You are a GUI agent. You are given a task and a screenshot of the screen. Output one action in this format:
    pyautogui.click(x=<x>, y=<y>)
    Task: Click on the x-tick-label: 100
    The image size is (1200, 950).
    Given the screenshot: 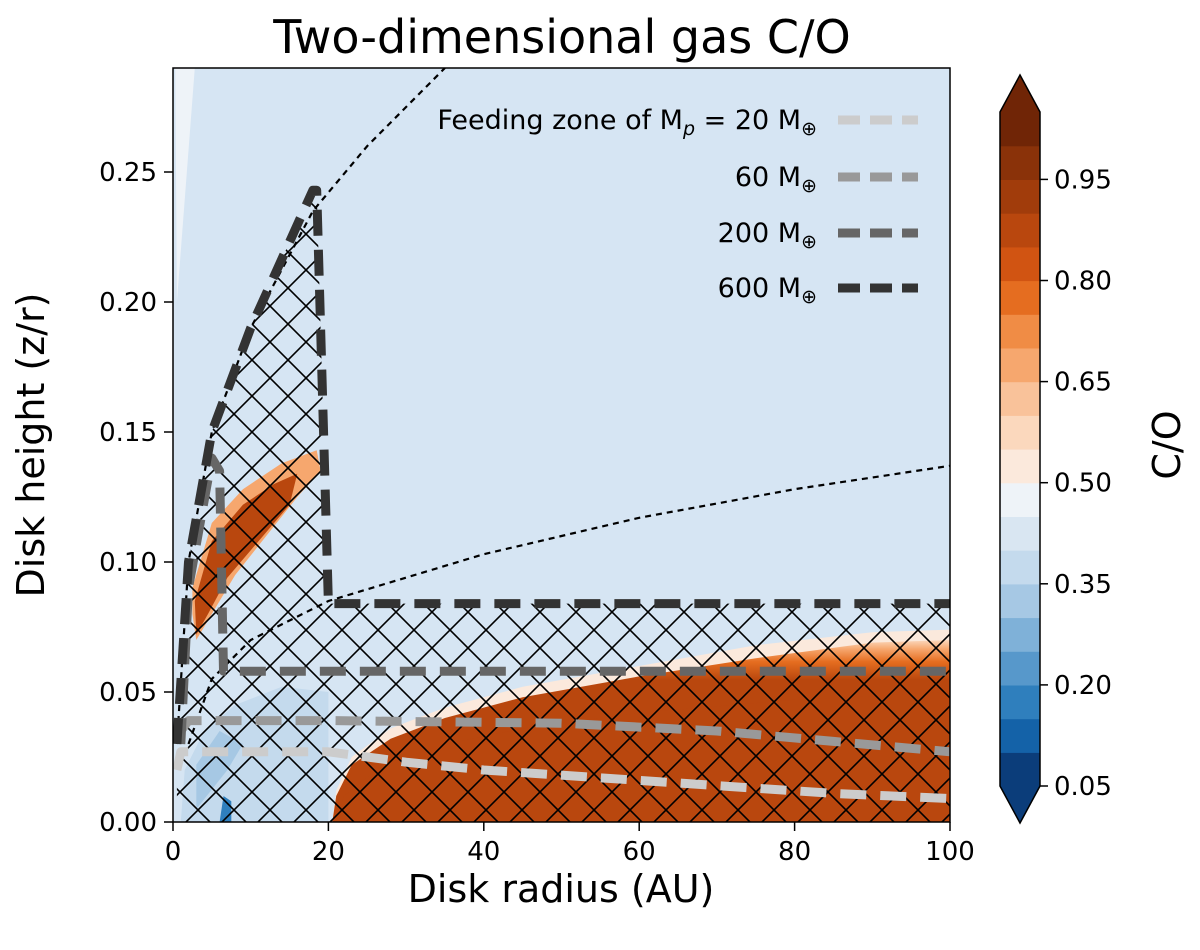 What is the action you would take?
    pyautogui.click(x=950, y=852)
    